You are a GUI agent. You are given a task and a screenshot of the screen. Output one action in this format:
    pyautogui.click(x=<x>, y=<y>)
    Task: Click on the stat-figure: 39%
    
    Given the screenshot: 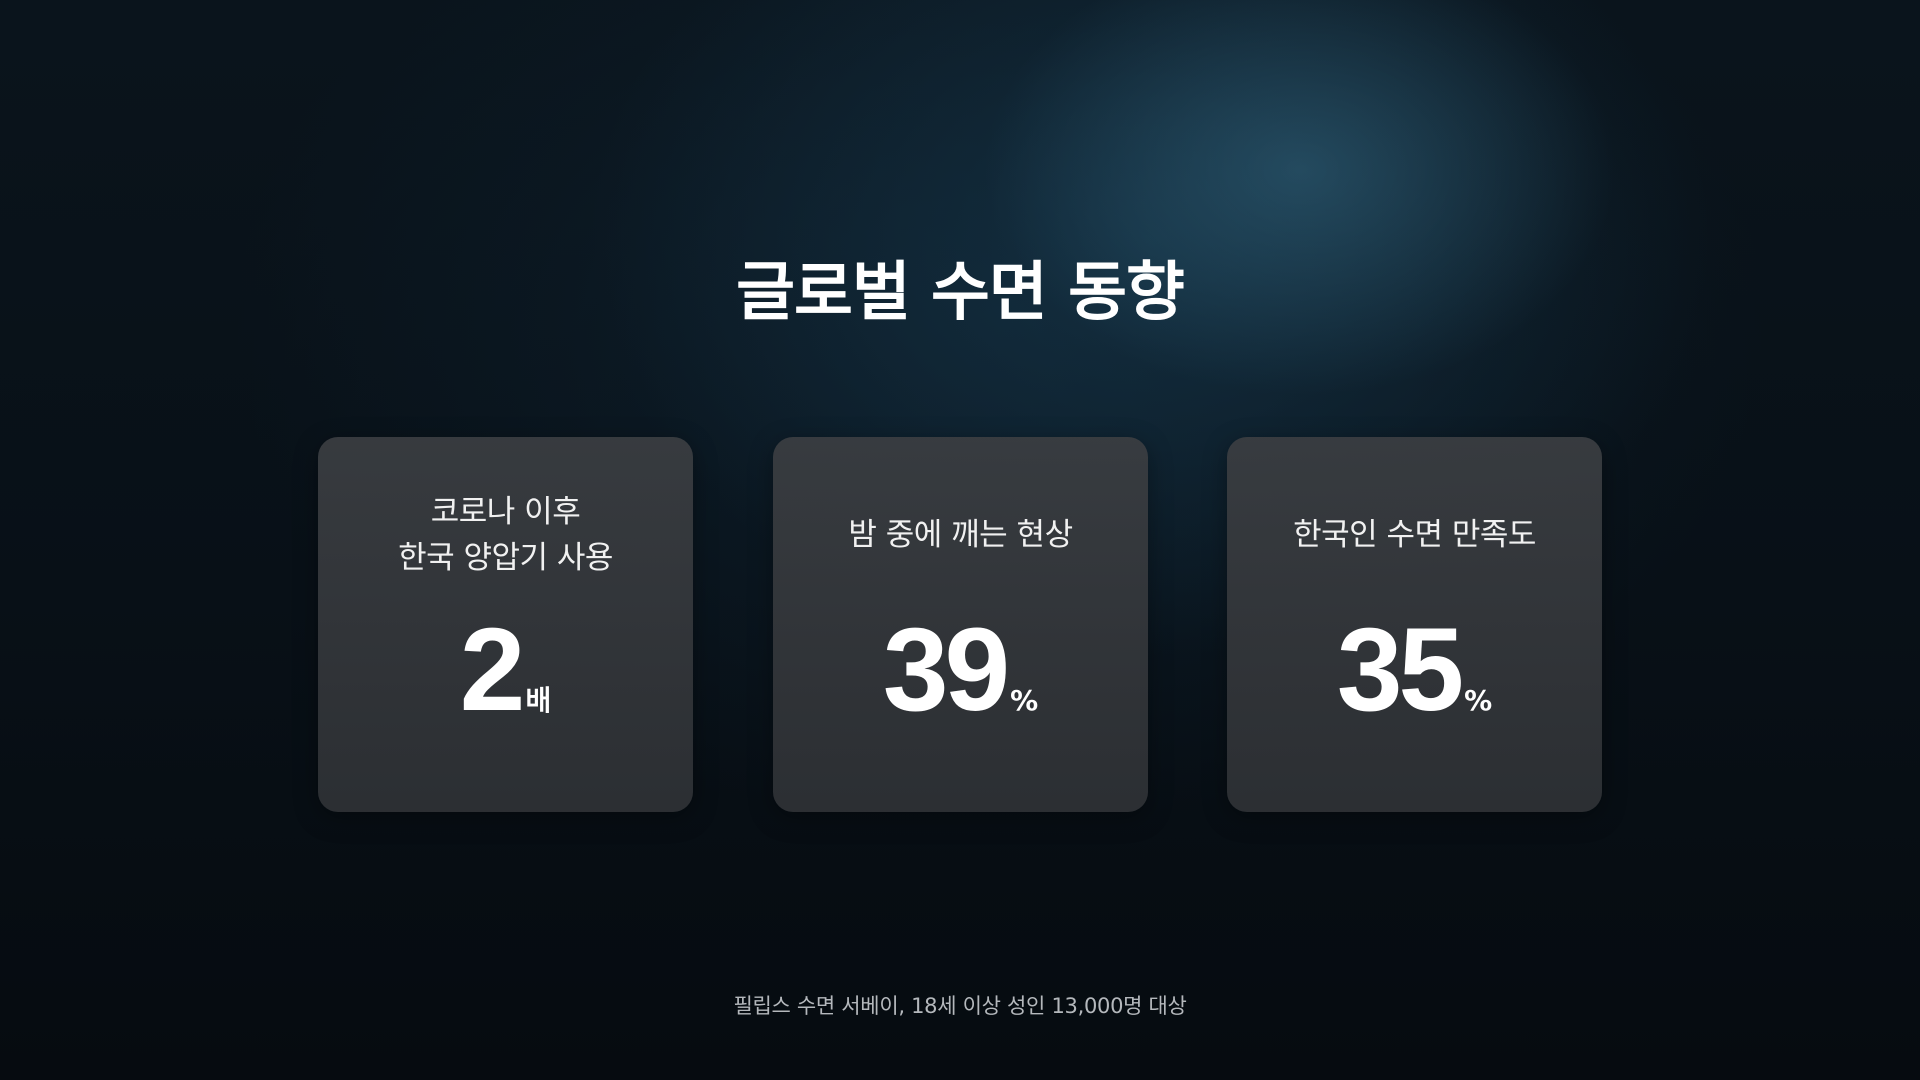 What is the action you would take?
    pyautogui.click(x=960, y=670)
    